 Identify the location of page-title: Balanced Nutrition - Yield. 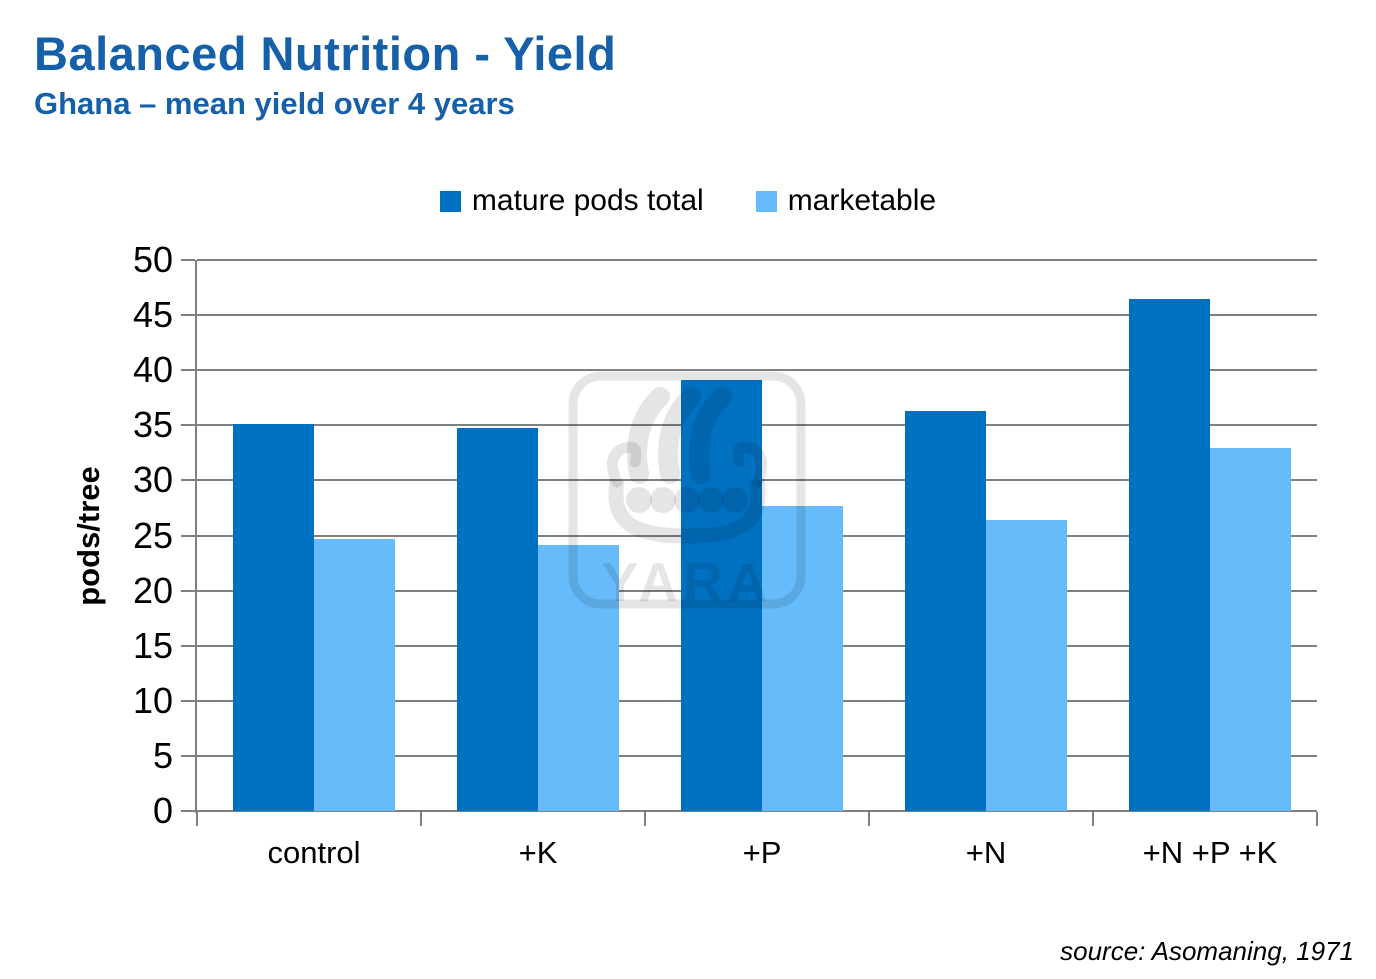
(325, 53).